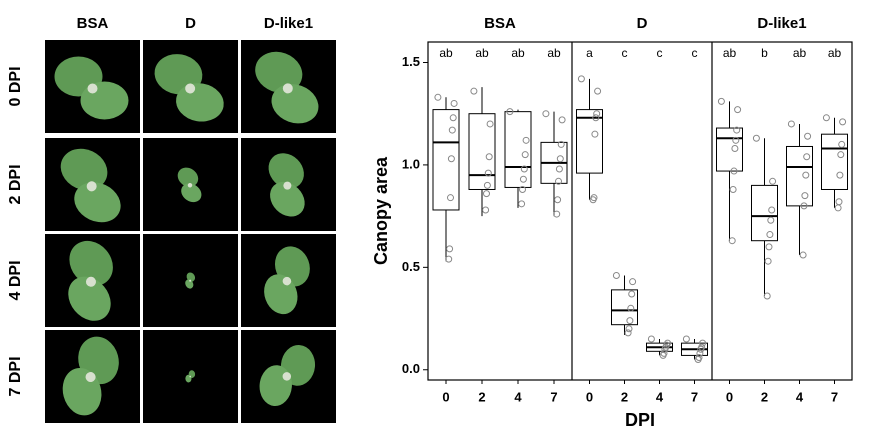 This screenshot has height=443, width=874. Describe the element at coordinates (411, 163) in the screenshot. I see `y-tick-label: 1.0` at that location.